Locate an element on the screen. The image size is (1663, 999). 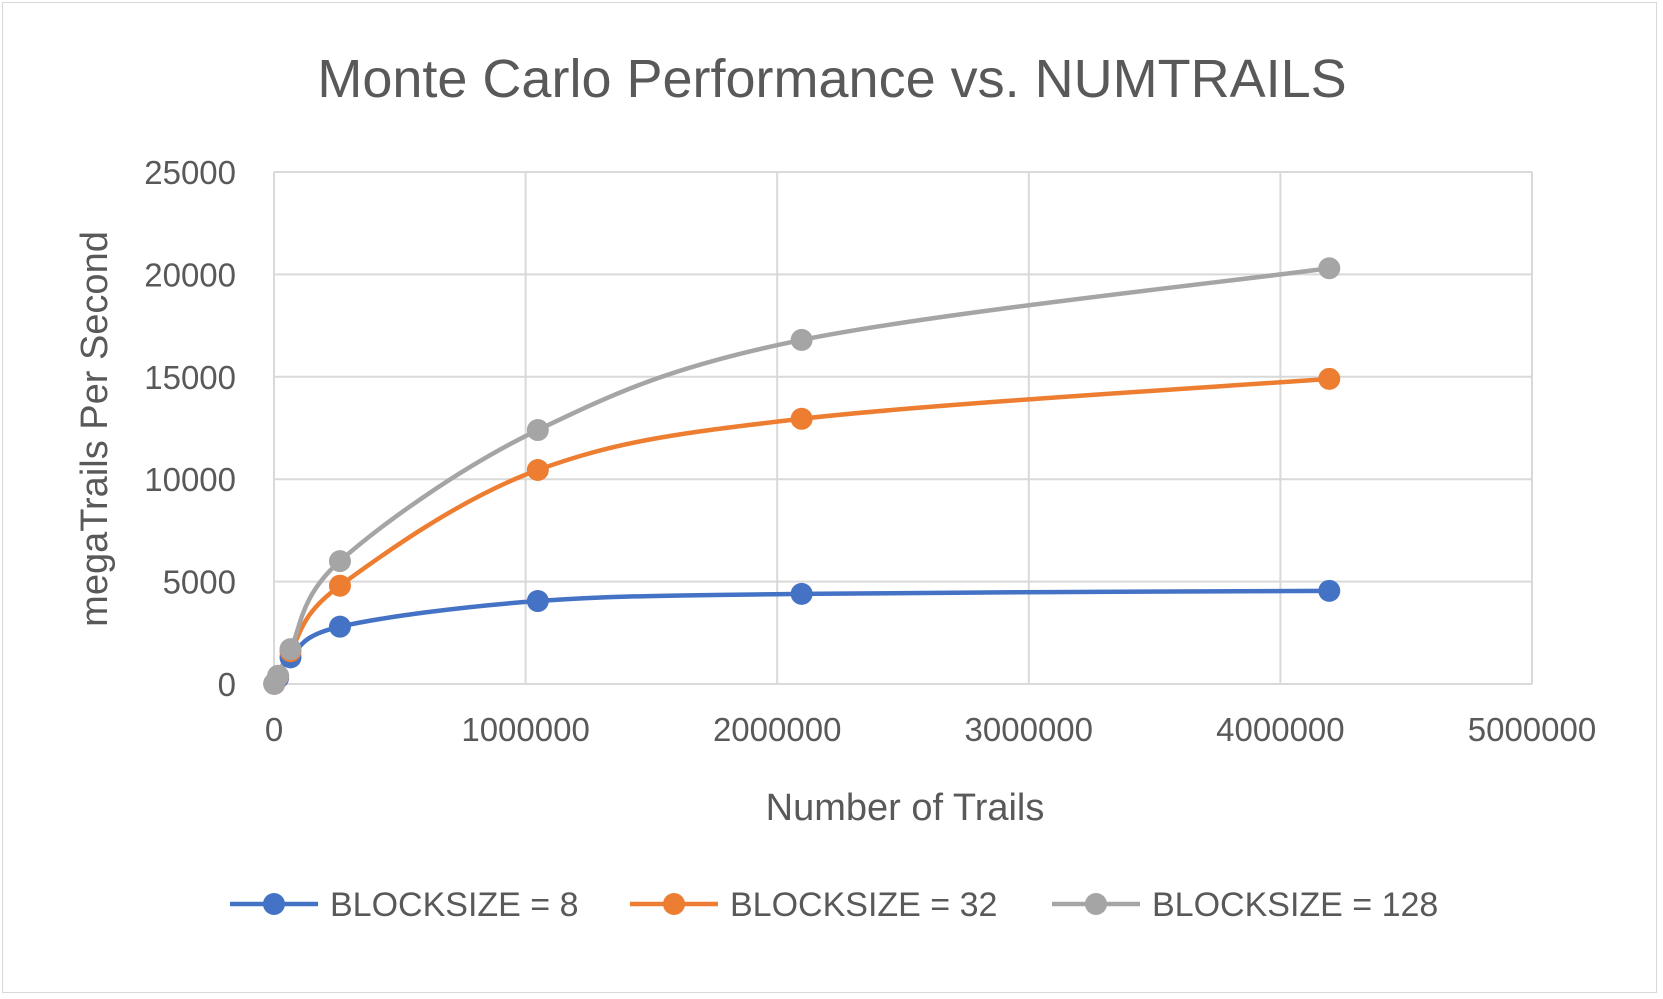
legend-label: BLOCKSIZE = 32 is located at coordinates (863, 905).